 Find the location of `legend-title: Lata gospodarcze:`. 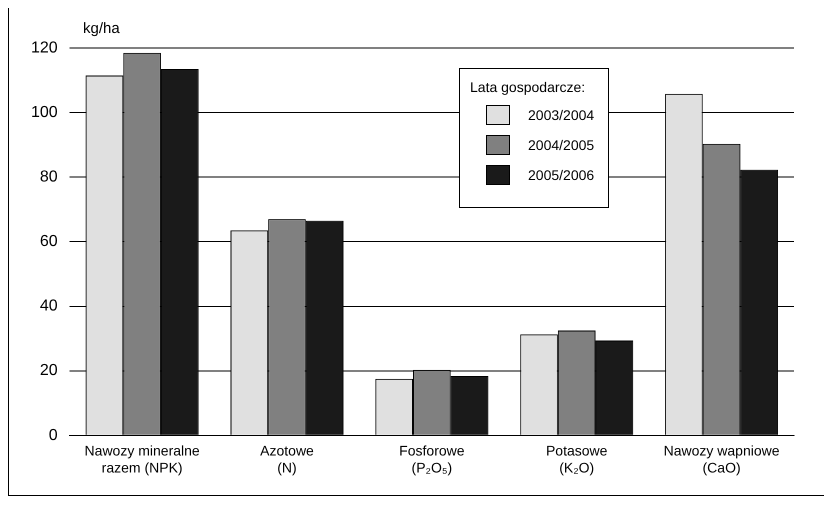

legend-title: Lata gospodarcze: is located at coordinates (528, 87).